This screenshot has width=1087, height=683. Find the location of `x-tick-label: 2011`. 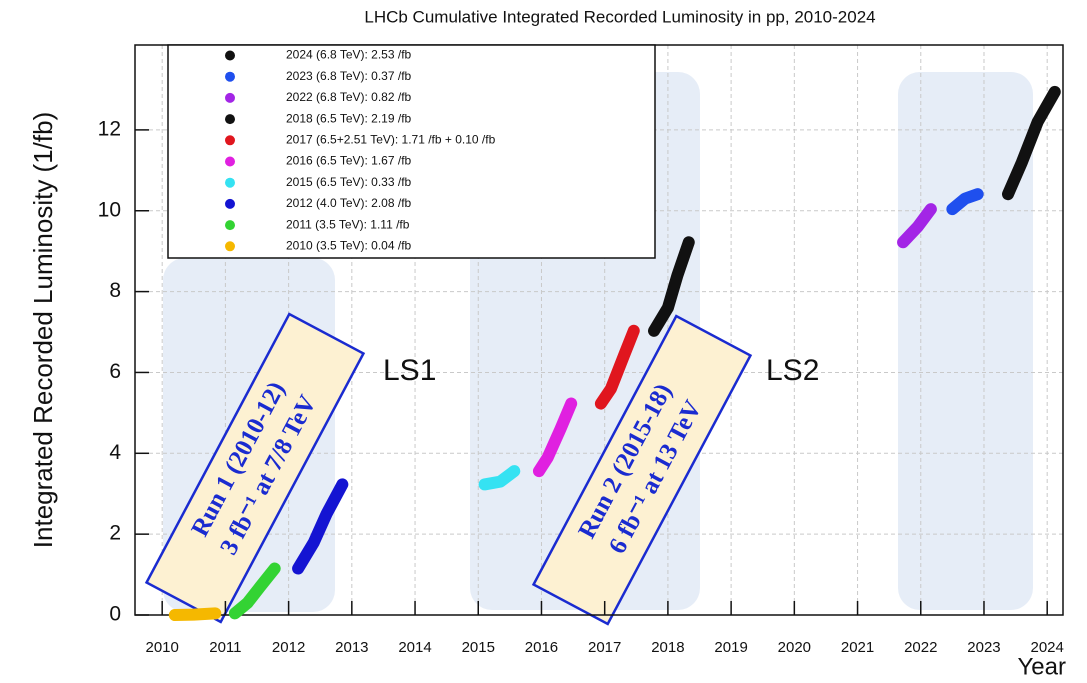

x-tick-label: 2011 is located at coordinates (225, 647).